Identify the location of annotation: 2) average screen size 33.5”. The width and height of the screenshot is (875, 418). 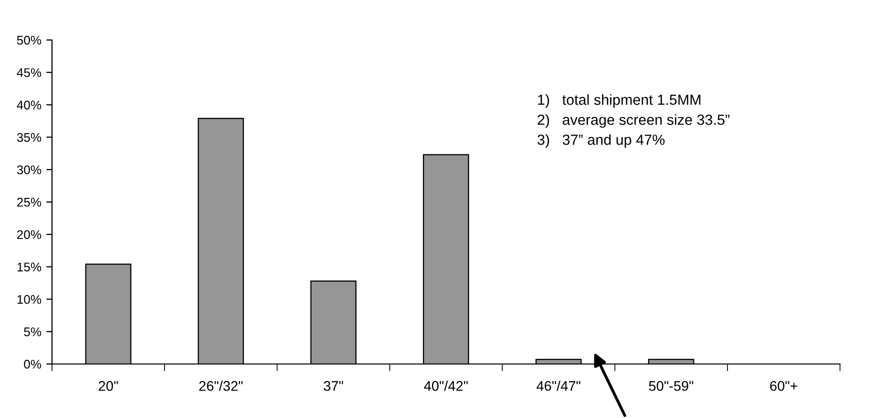
(634, 121).